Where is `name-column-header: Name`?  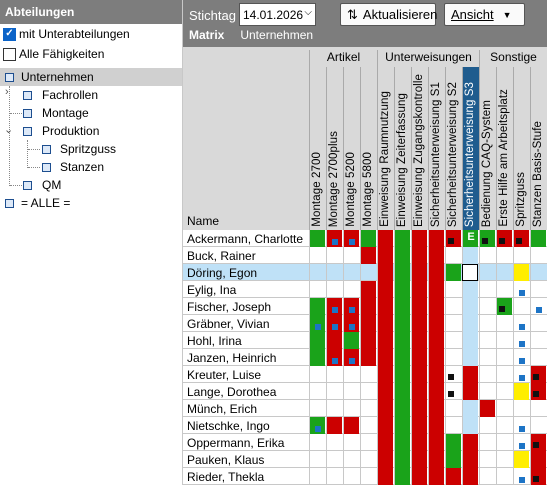 name-column-header: Name is located at coordinates (203, 221).